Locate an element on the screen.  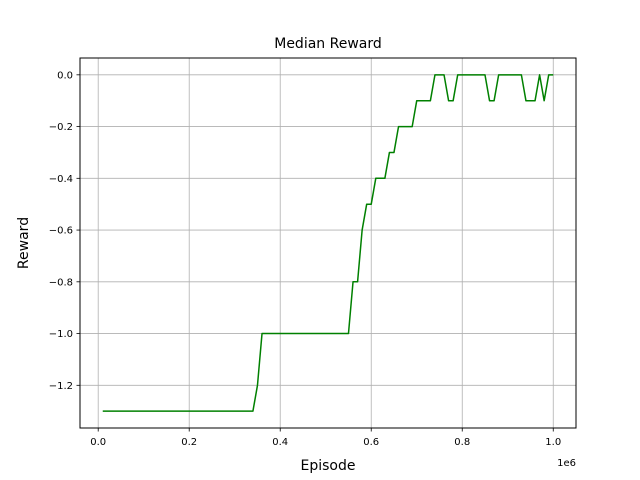
y-tick-label: −0.2 is located at coordinates (61, 127).